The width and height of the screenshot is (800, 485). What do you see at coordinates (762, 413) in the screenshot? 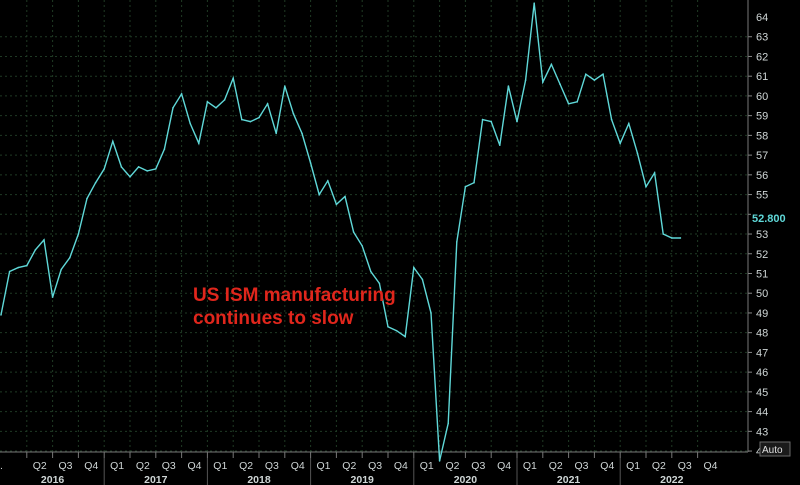
I see `y-tick-label: 44` at bounding box center [762, 413].